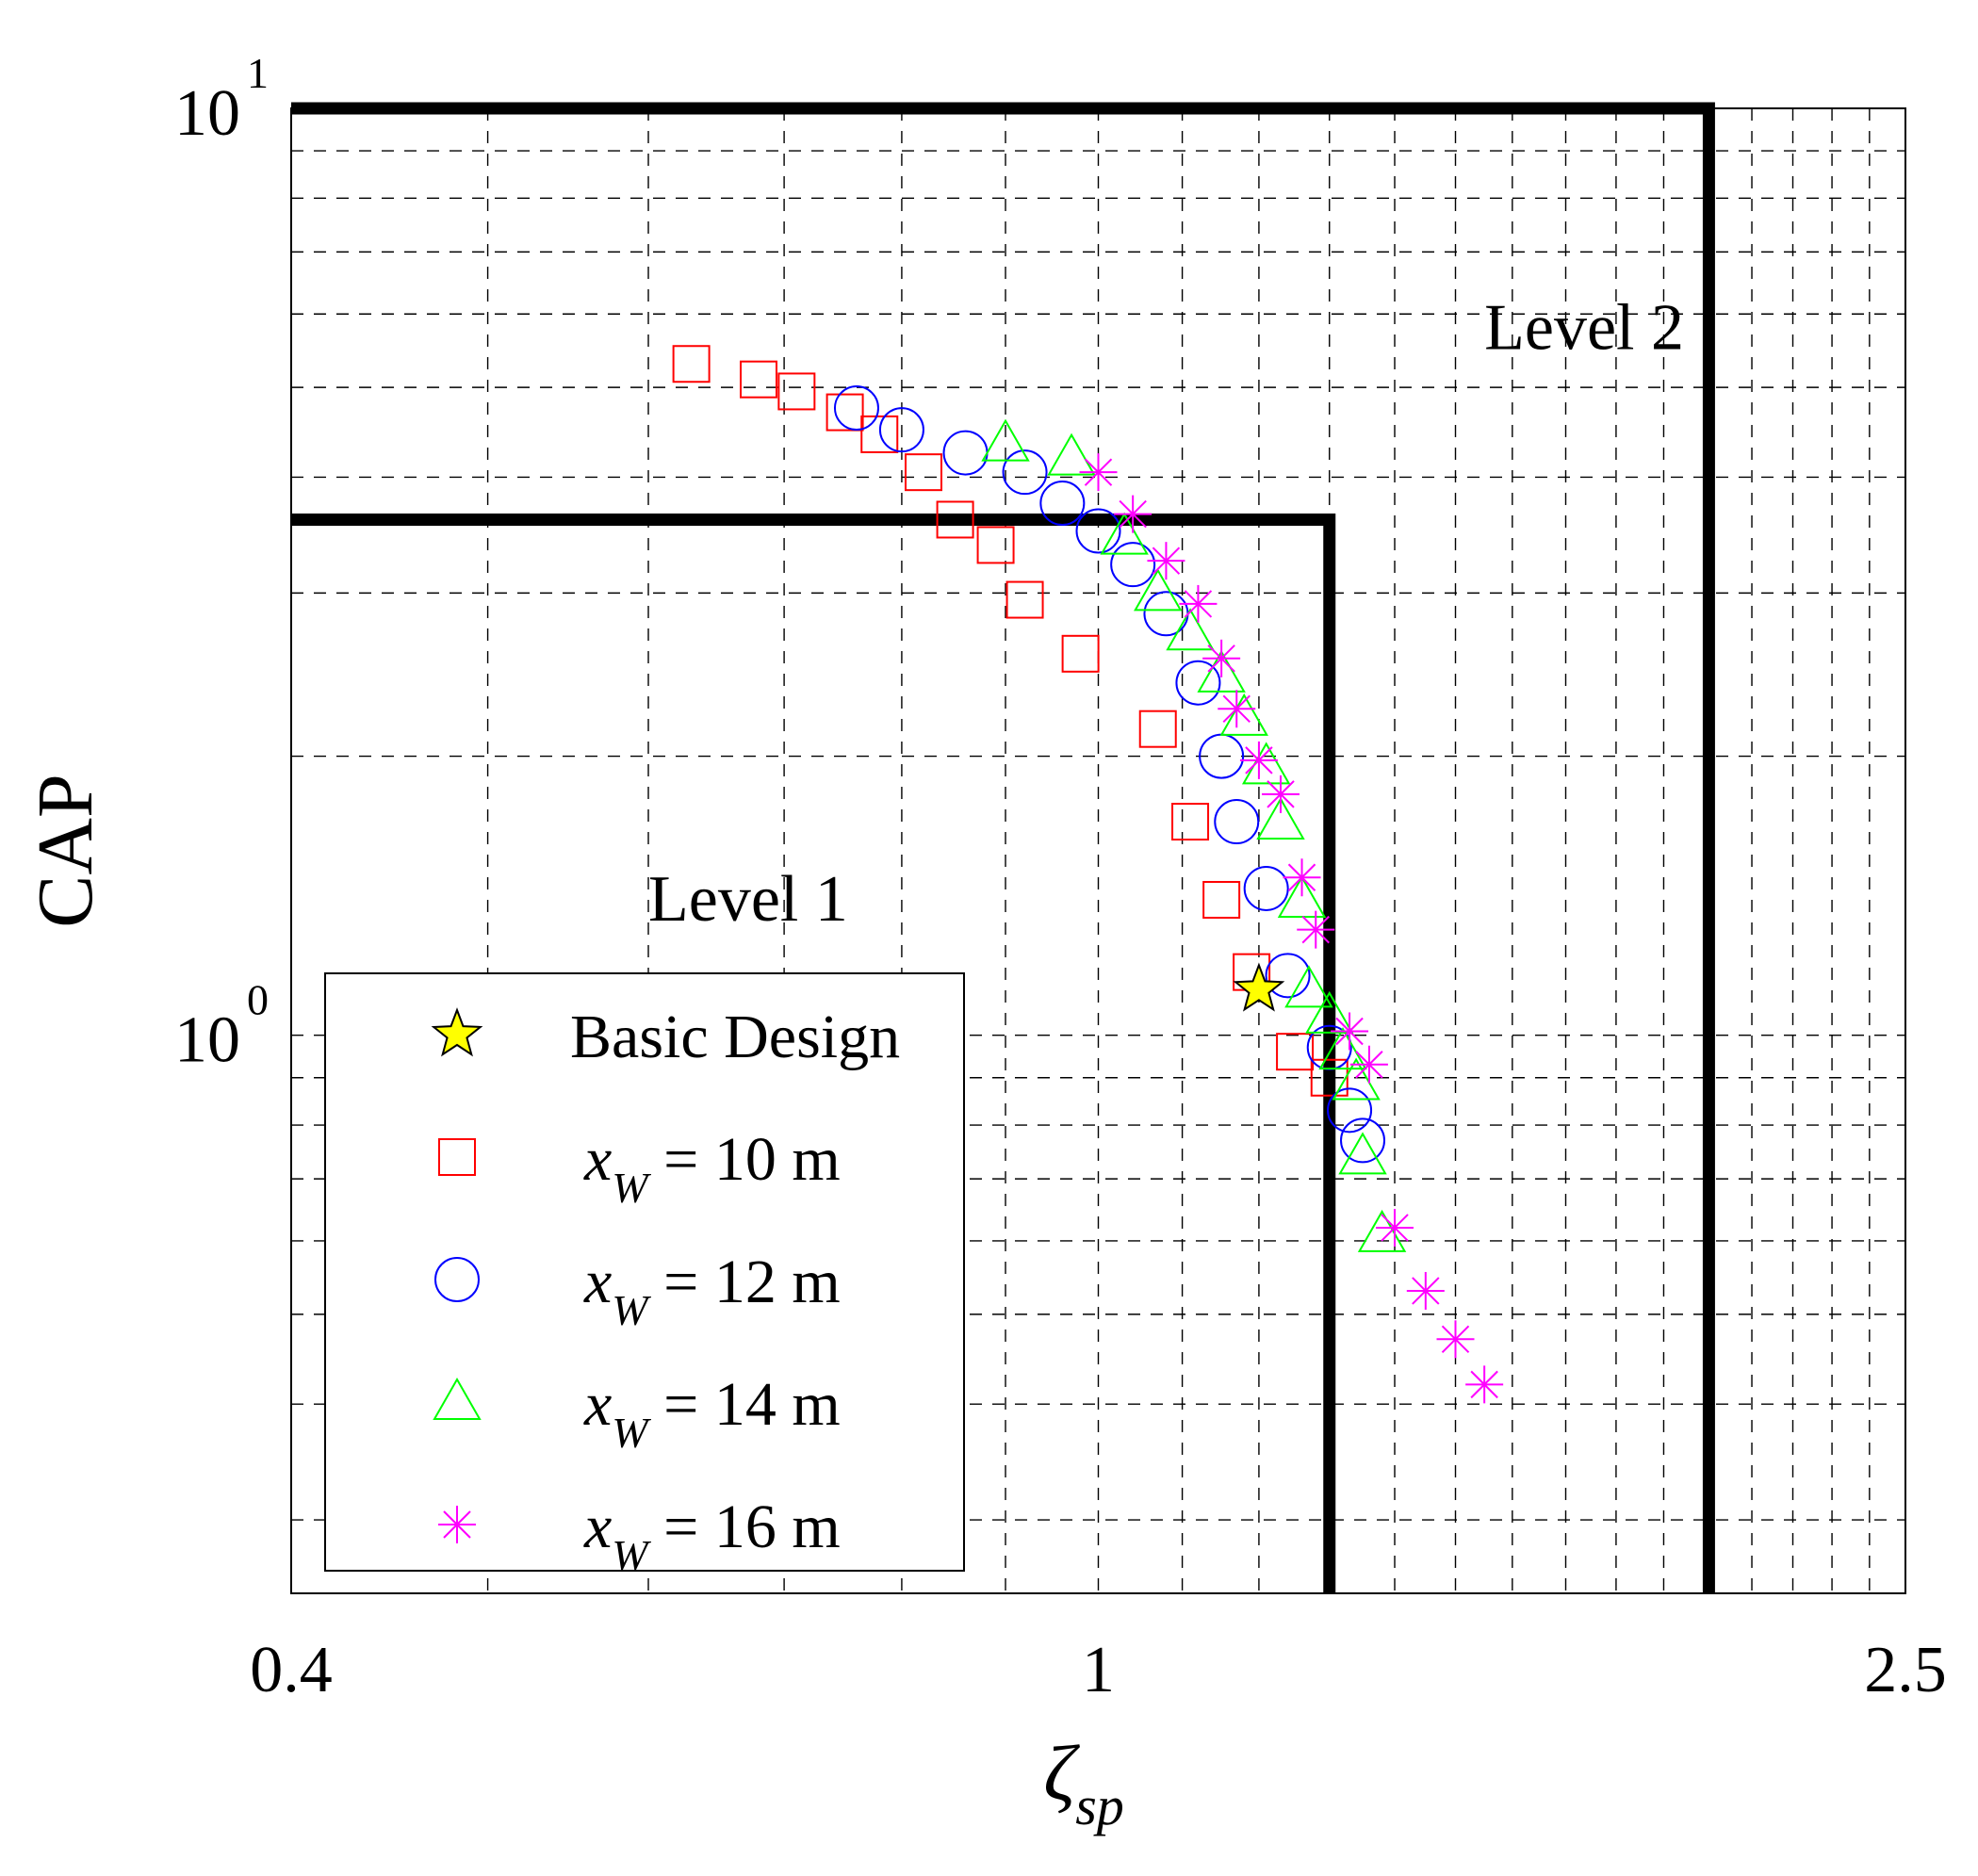  I want to click on x-tick-label: 2.5, so click(1905, 1670).